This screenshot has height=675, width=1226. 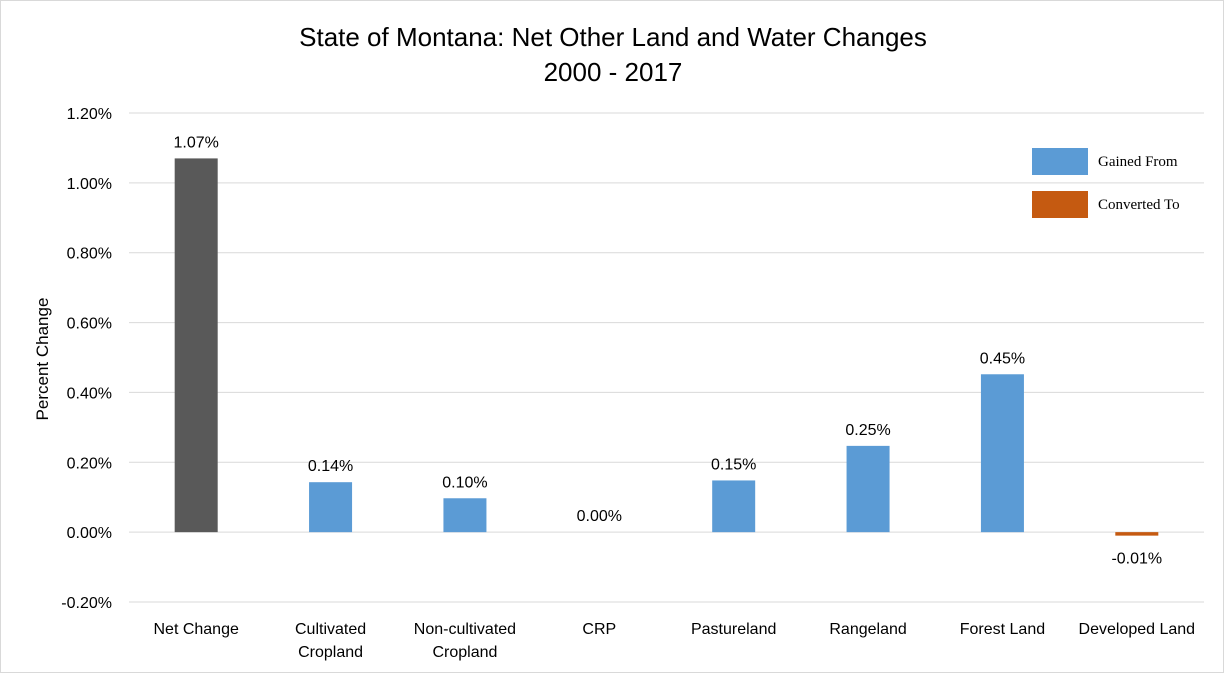 I want to click on legend: Gained From Converted To, so click(x=1106, y=183).